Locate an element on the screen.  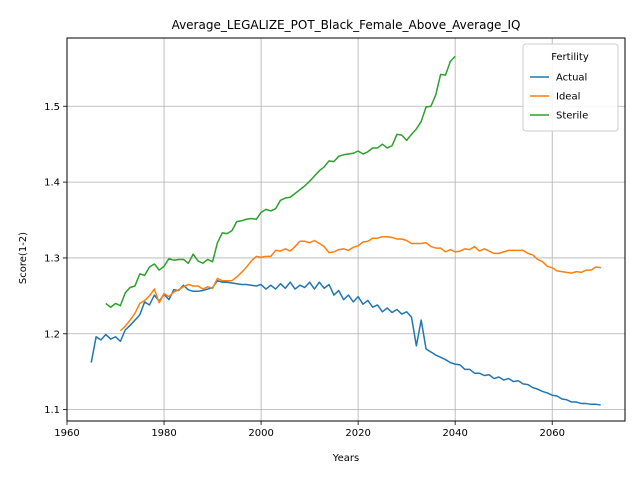
y-axis-label: Score(1-2) is located at coordinates (23, 258).